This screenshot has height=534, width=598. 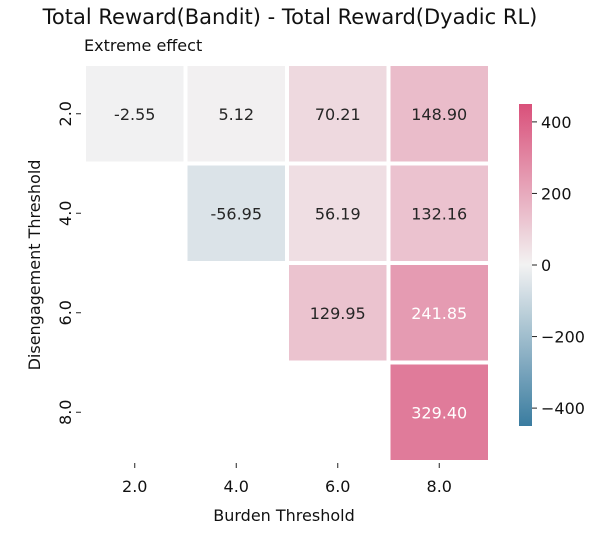 What do you see at coordinates (134, 486) in the screenshot?
I see `x-tick-label: 2.0` at bounding box center [134, 486].